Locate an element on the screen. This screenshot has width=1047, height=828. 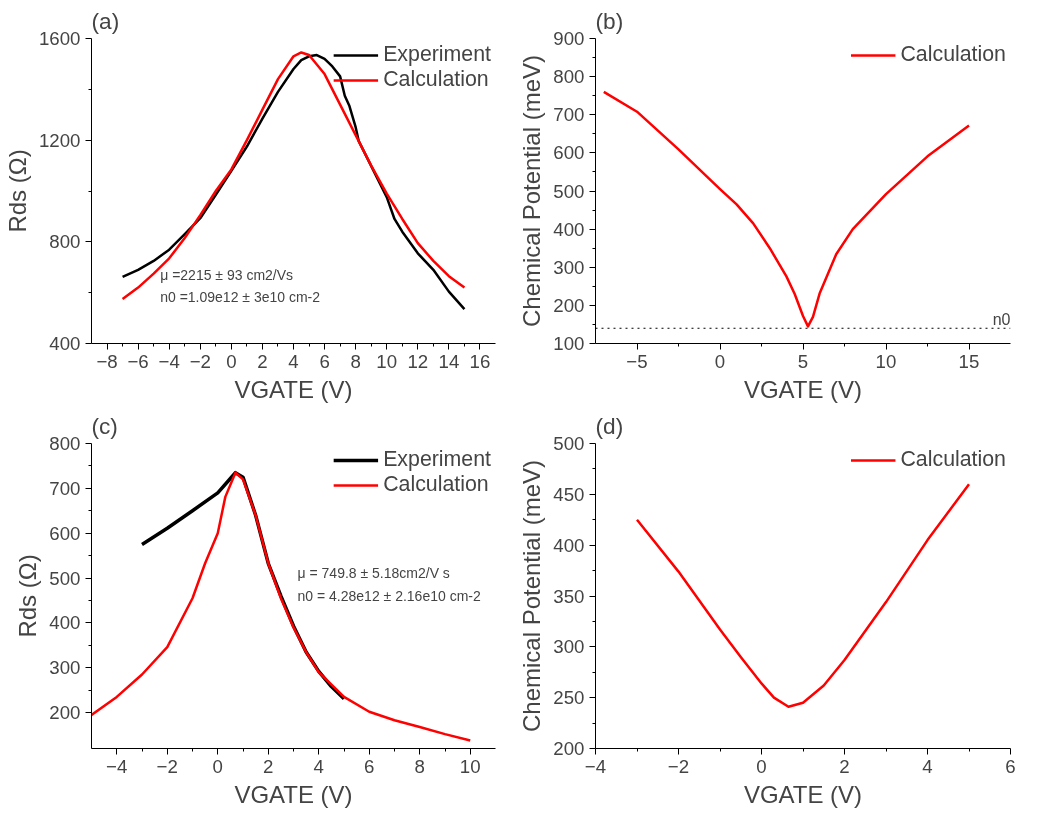
y-tick-label: 1600 is located at coordinates (60, 38).